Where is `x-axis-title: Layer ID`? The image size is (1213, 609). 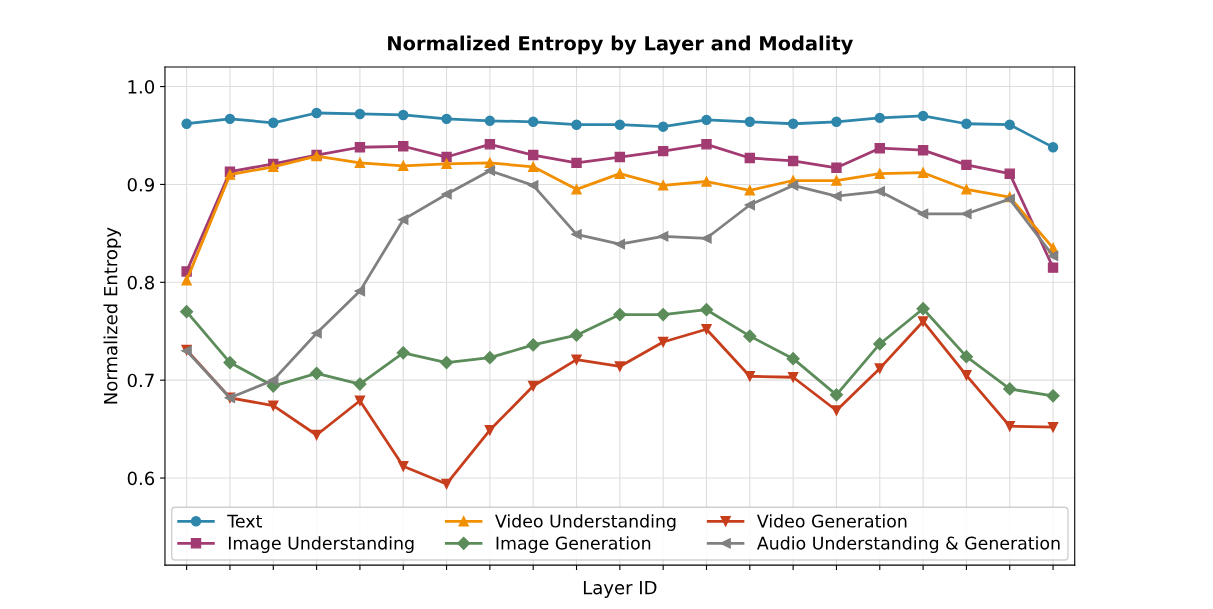 x-axis-title: Layer ID is located at coordinates (620, 589).